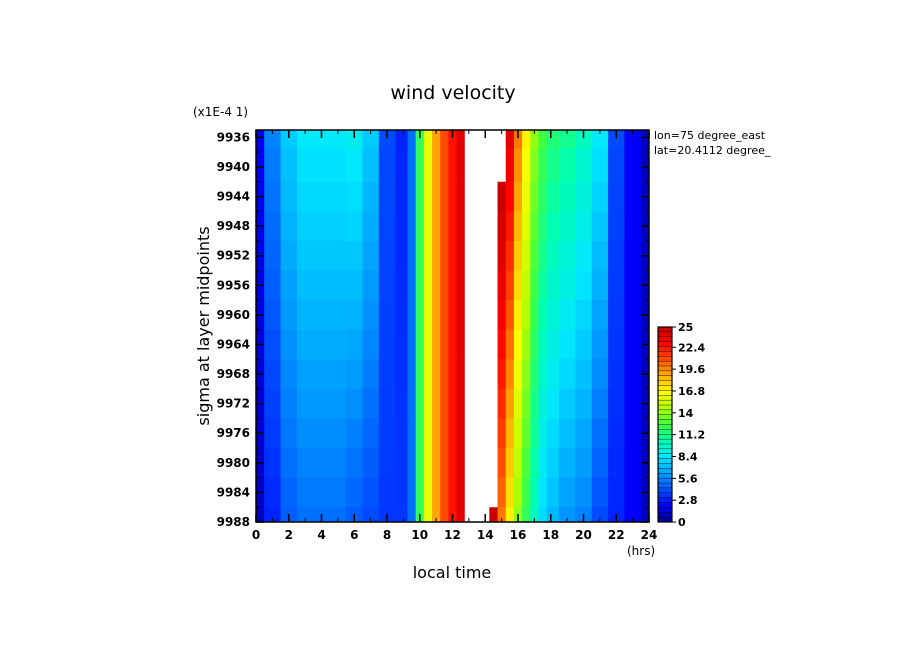 The height and width of the screenshot is (654, 904). Describe the element at coordinates (233, 433) in the screenshot. I see `y-tick-label: 9976` at that location.